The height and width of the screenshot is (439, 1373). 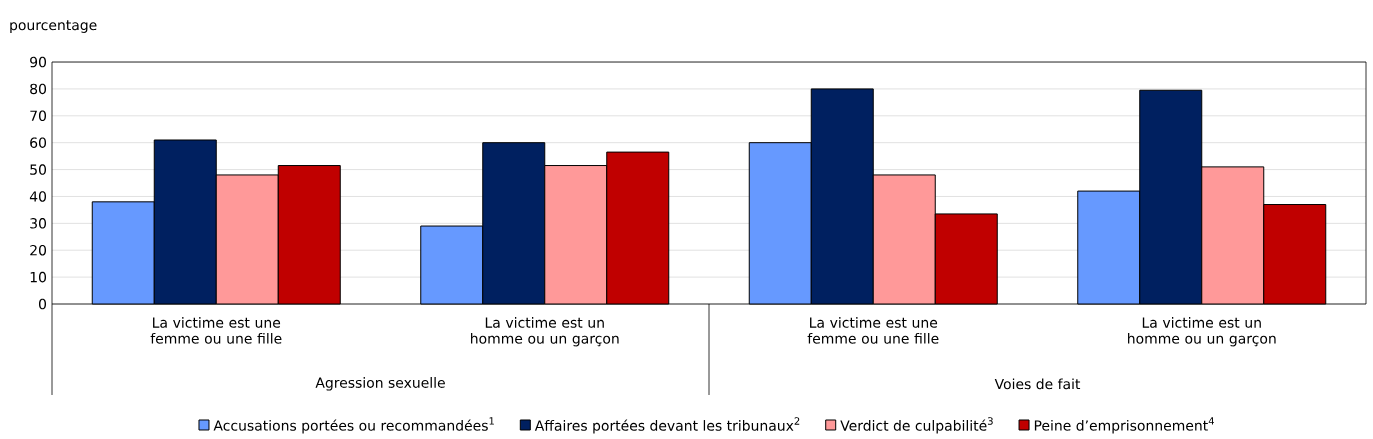 I want to click on y-tick-label: 70, so click(x=38, y=116).